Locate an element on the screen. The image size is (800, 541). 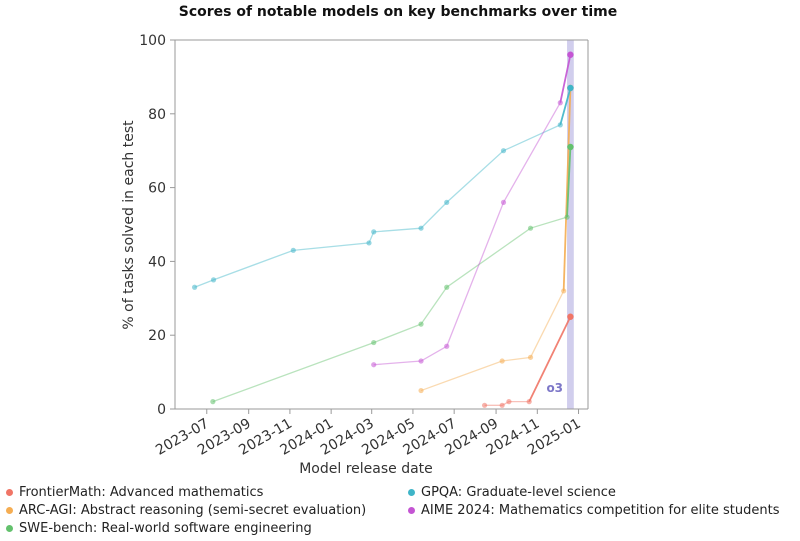
y-tick-label: 60 is located at coordinates (157, 189).